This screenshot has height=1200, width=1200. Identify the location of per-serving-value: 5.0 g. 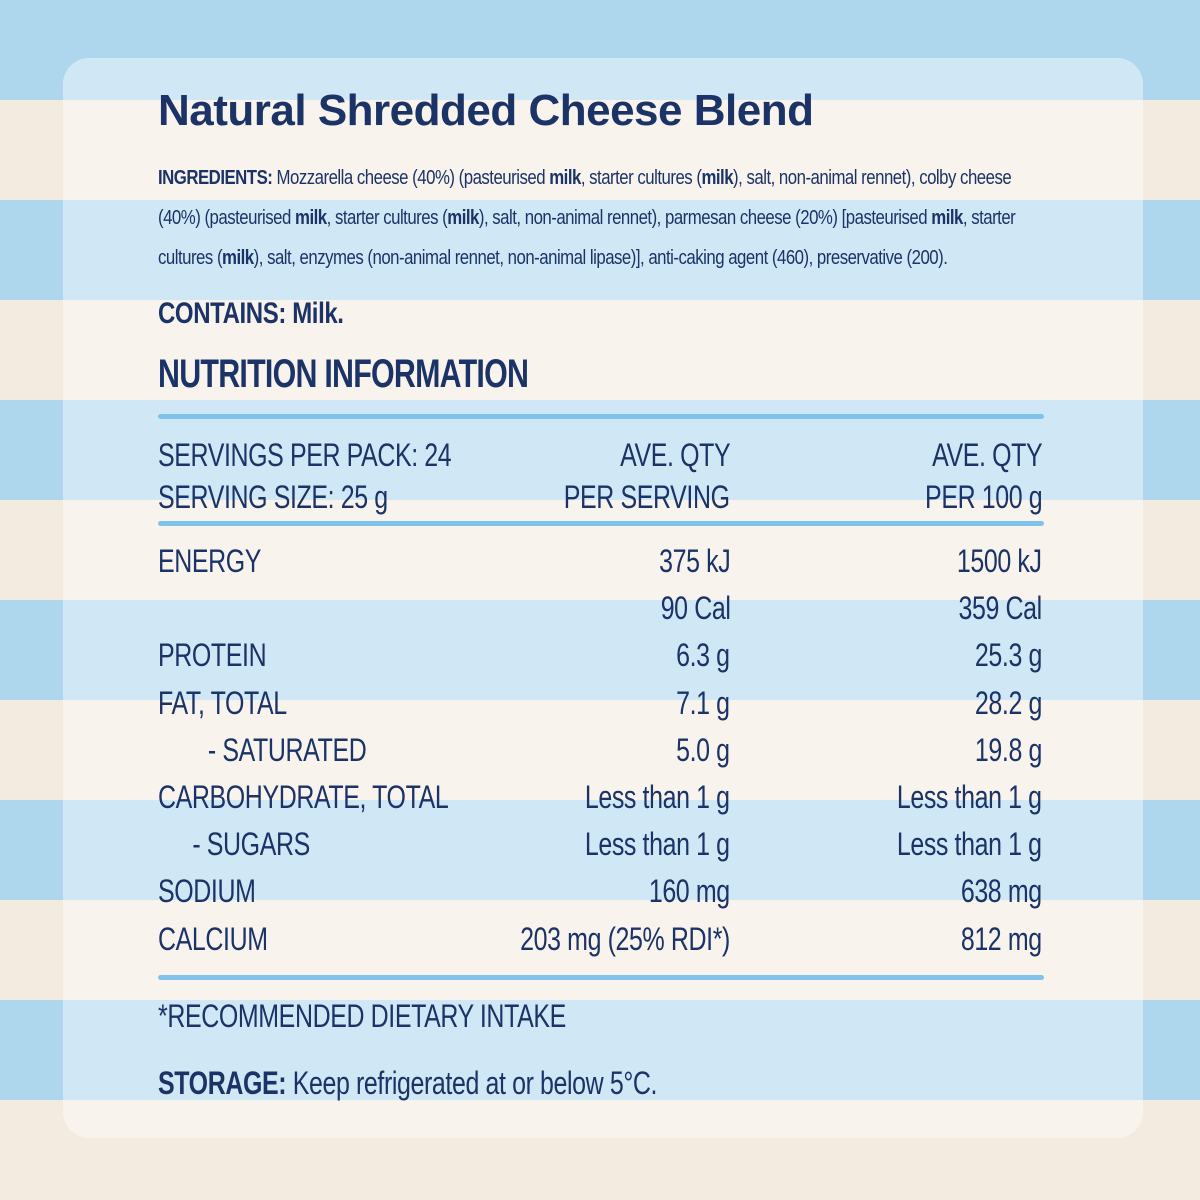
(703, 749).